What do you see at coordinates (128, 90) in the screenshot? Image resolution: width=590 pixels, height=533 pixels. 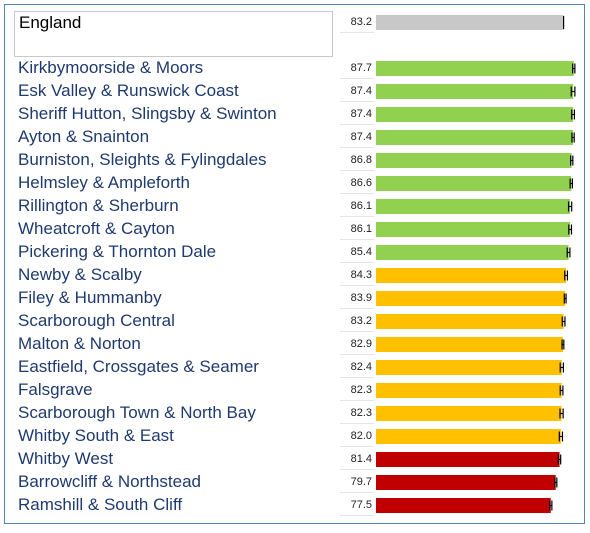 I see `category-label: Esk Valley & Runswick Coast` at bounding box center [128, 90].